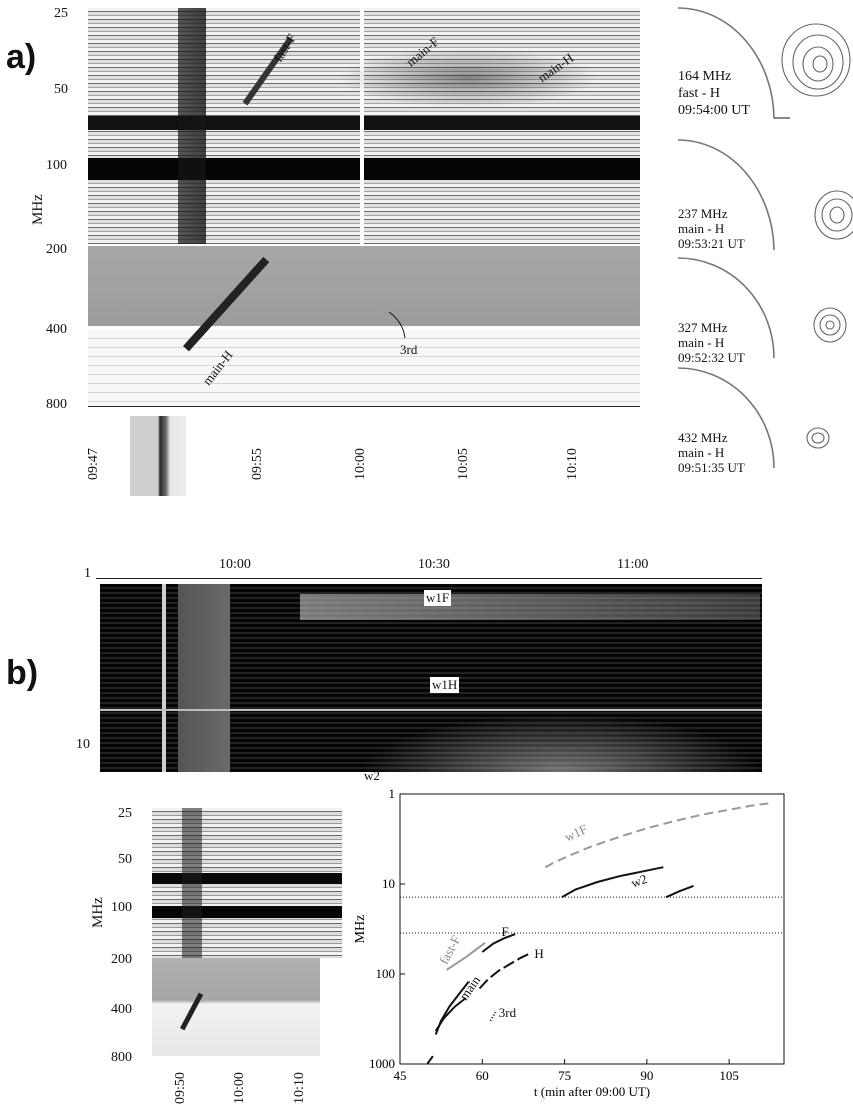 The width and height of the screenshot is (853, 1111). I want to click on series-label-H: H, so click(538, 953).